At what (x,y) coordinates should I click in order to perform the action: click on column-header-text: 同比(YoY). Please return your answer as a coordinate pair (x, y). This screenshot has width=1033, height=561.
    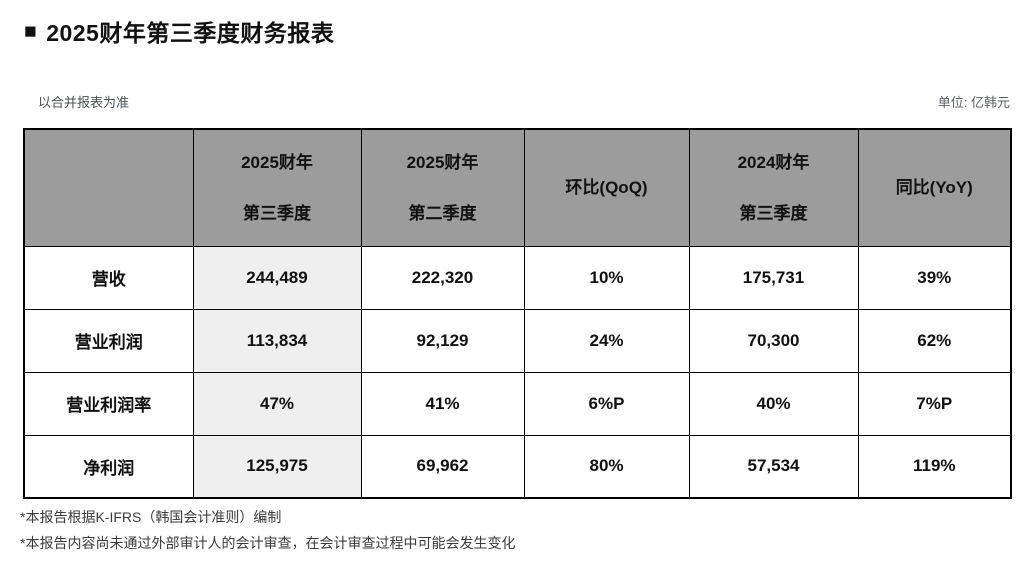
    Looking at the image, I should click on (934, 188).